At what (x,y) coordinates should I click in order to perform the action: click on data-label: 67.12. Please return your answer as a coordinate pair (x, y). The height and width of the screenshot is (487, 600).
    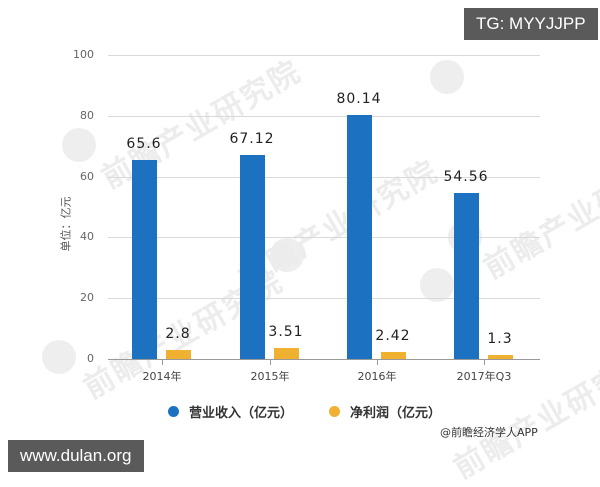
    Looking at the image, I should click on (252, 139).